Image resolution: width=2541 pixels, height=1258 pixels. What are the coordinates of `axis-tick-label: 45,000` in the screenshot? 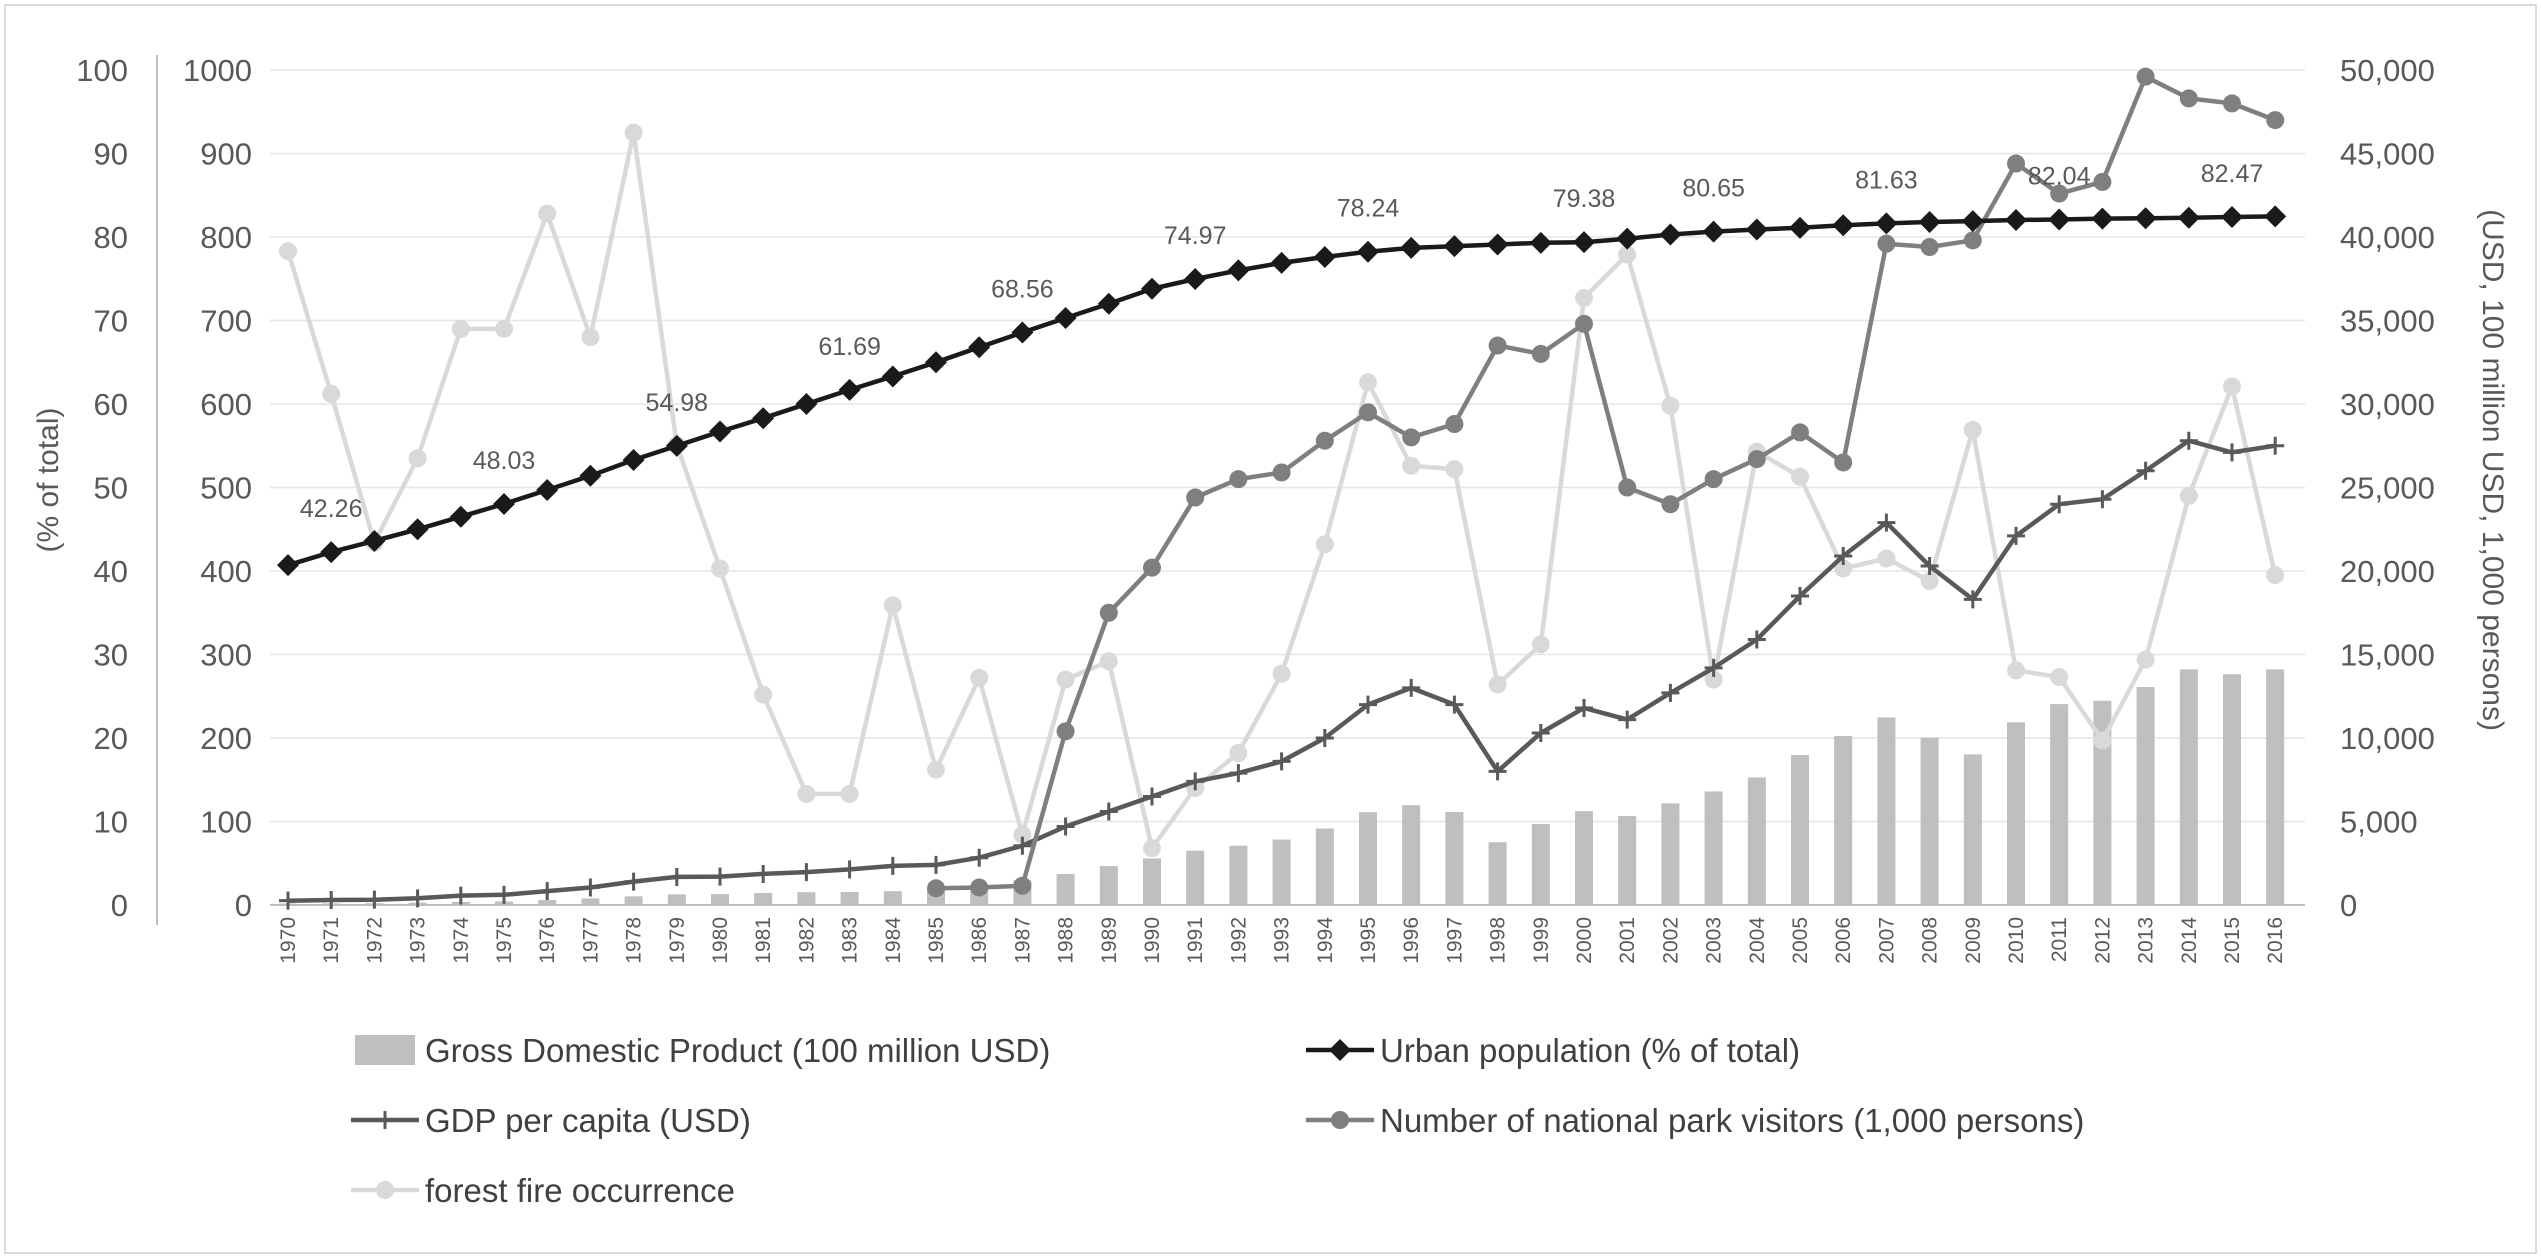 It's located at (2387, 154).